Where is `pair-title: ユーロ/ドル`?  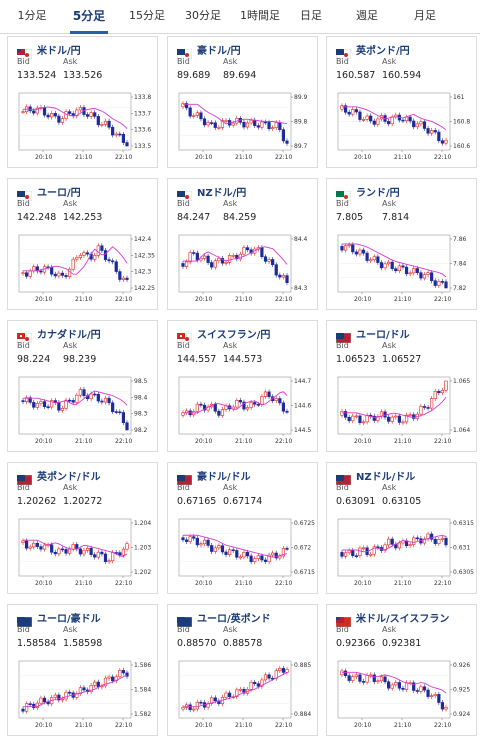 pair-title: ユーロ/ドル is located at coordinates (383, 335).